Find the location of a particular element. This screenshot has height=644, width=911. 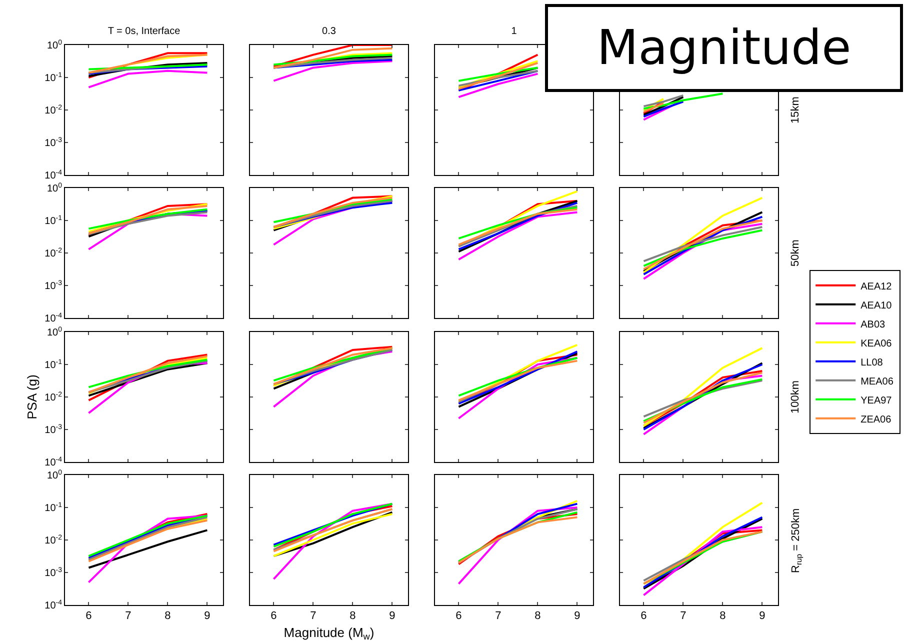

text: 15km is located at coordinates (795, 110).